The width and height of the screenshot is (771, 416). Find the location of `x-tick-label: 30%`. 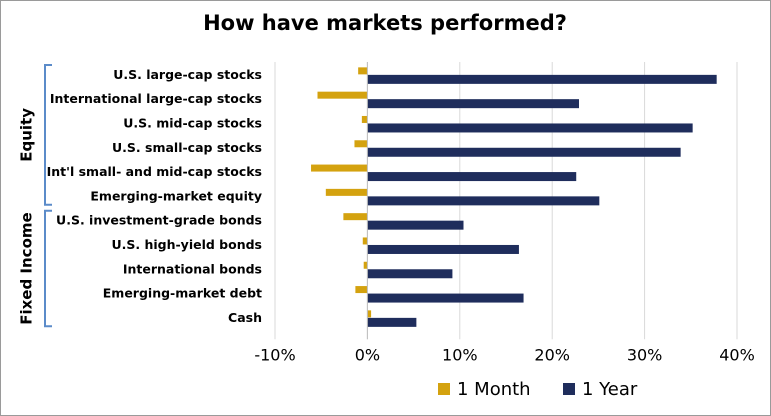

x-tick-label: 30% is located at coordinates (645, 355).